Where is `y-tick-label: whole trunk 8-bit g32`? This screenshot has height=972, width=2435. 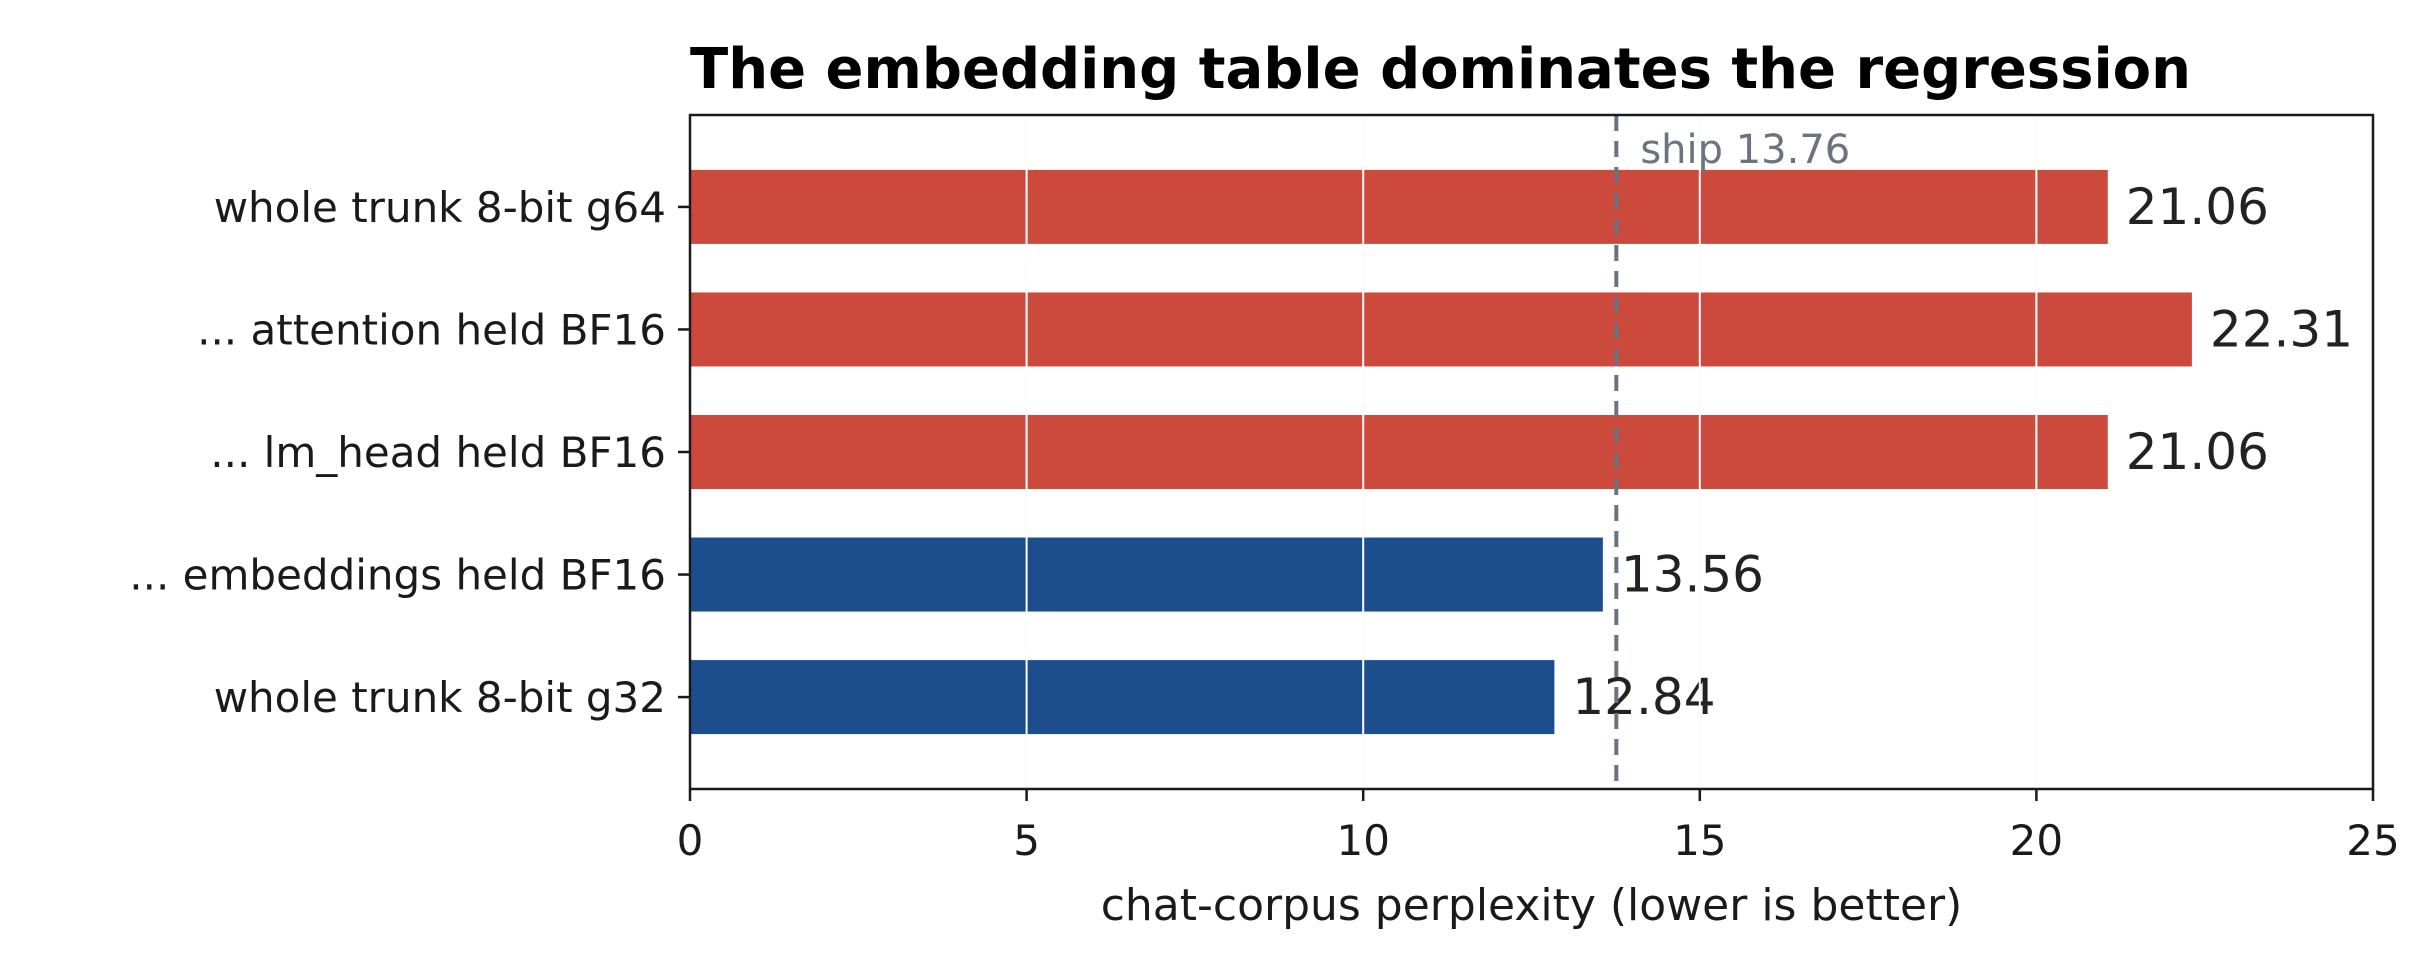
y-tick-label: whole trunk 8-bit g32 is located at coordinates (440, 697).